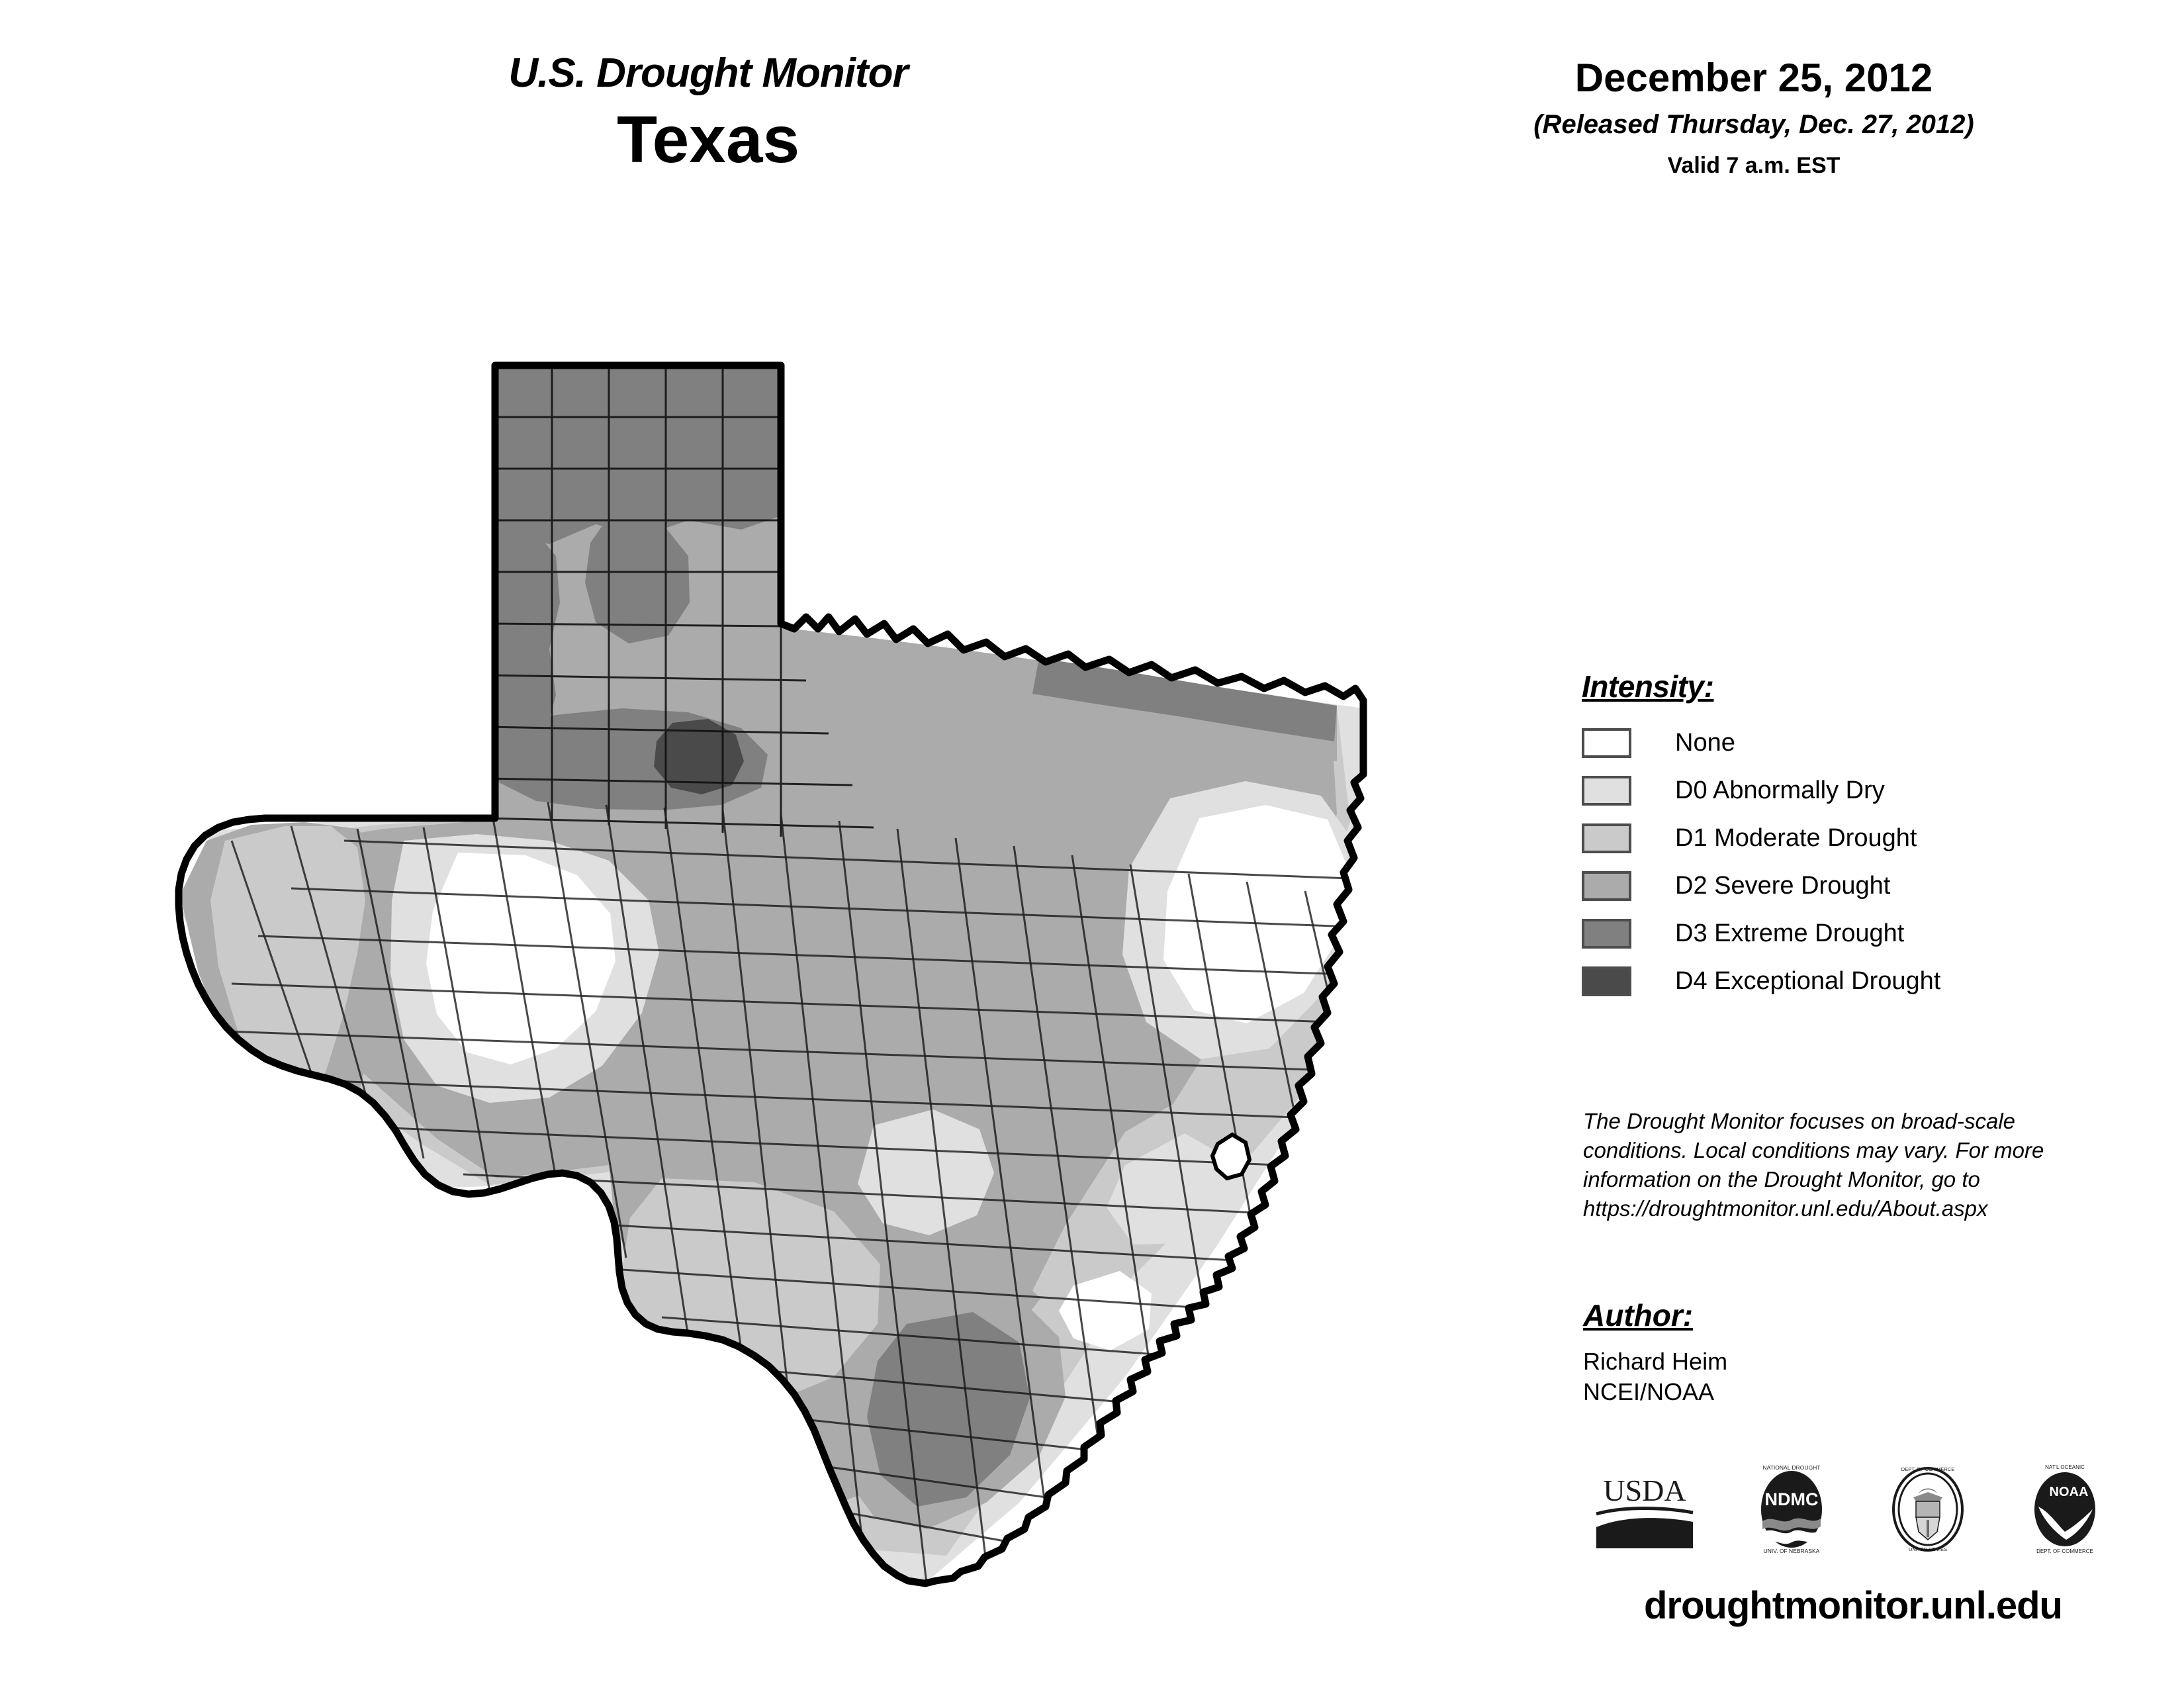 The image size is (2184, 1688). I want to click on intensity-layer-none-transpecos2, so click(520, 958).